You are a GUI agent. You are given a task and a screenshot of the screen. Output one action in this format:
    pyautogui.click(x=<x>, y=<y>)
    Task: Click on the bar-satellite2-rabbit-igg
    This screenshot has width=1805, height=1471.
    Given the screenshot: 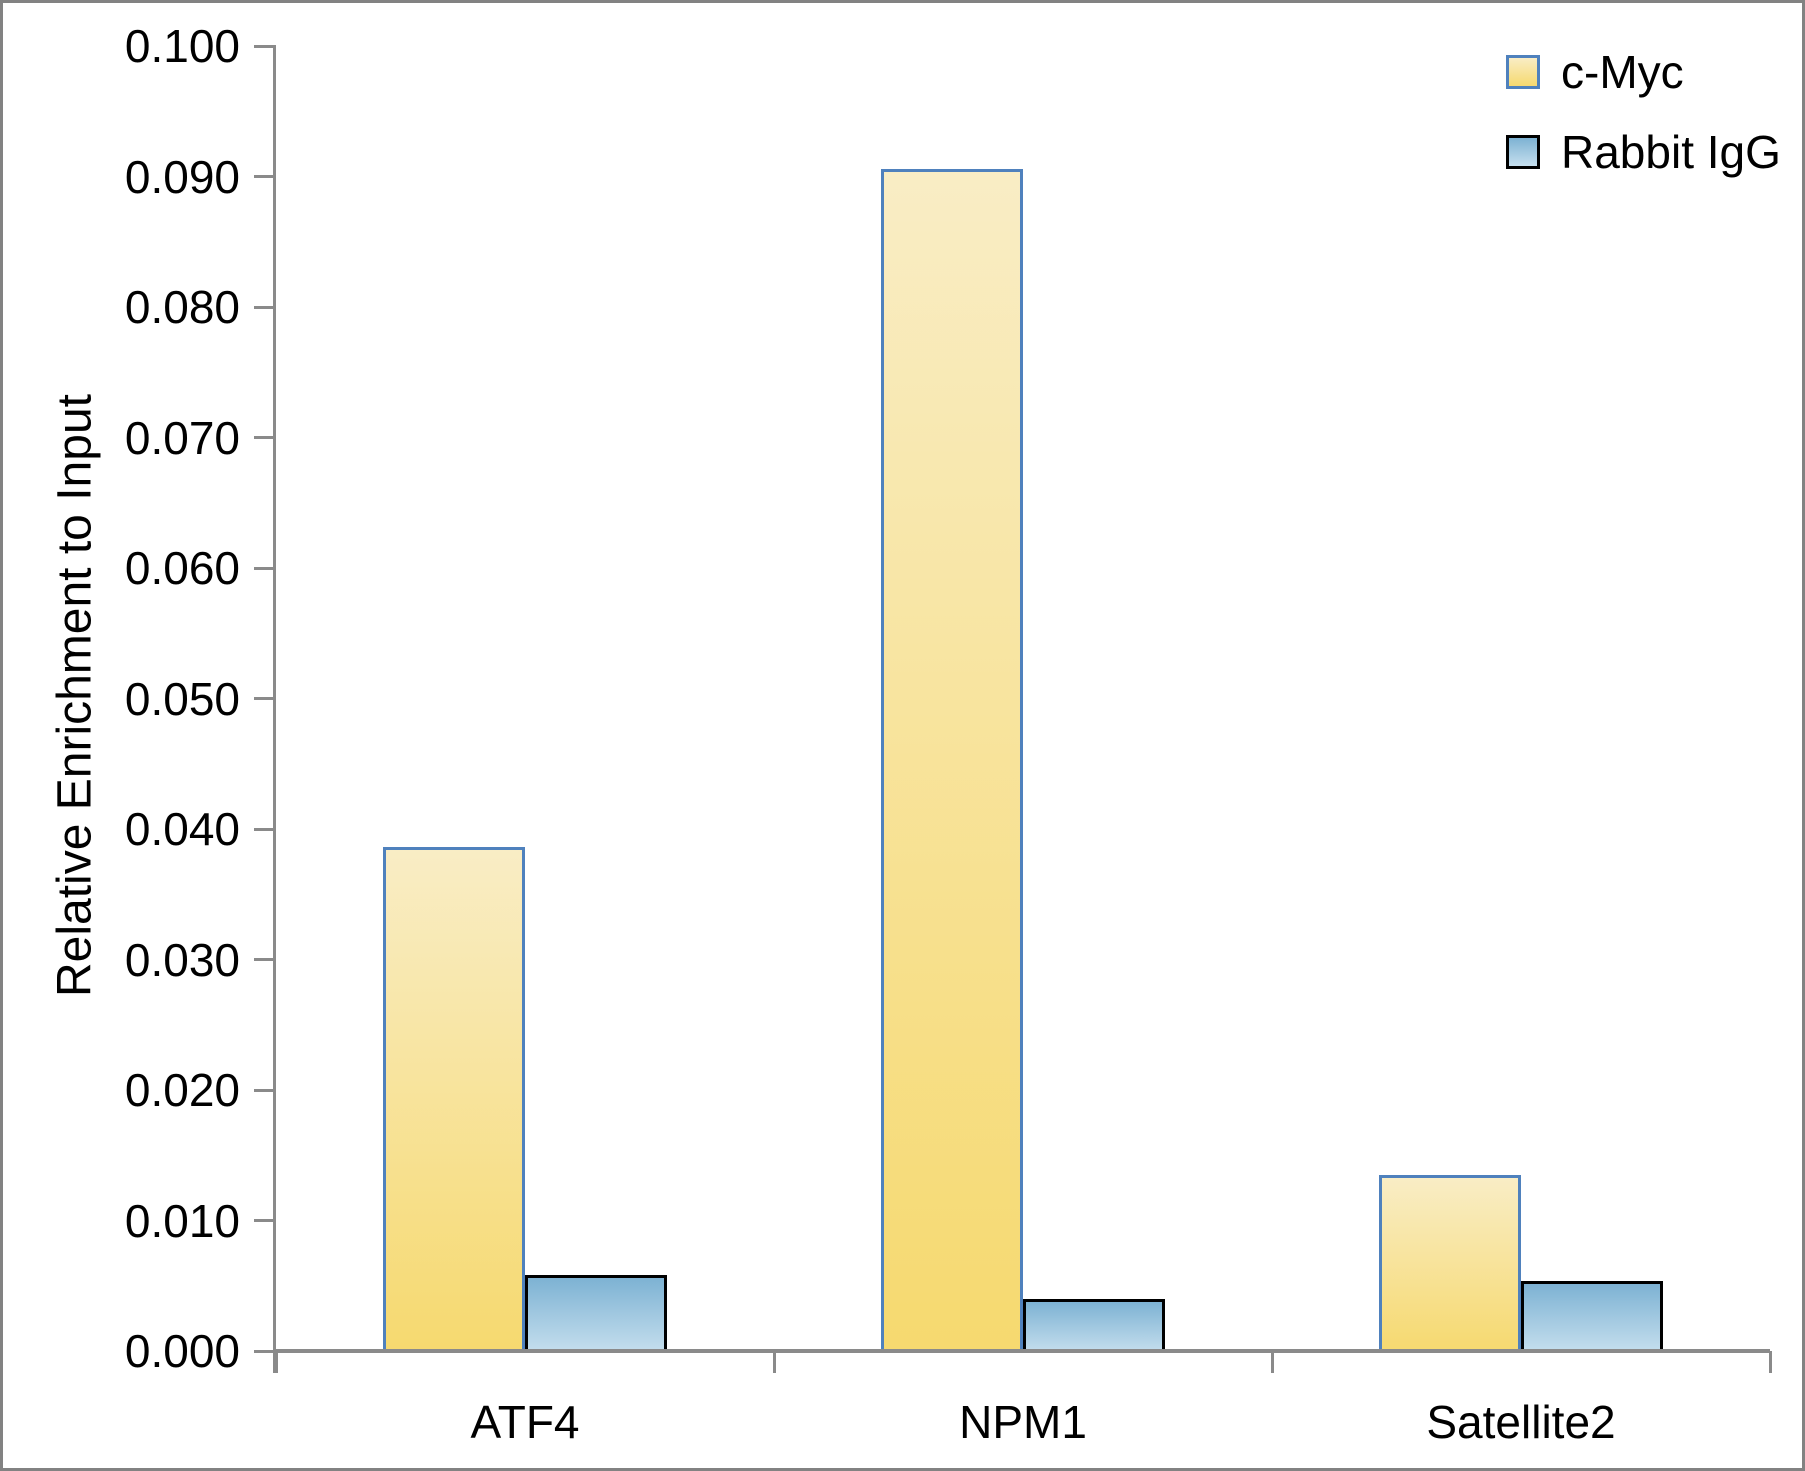 What is the action you would take?
    pyautogui.click(x=1592, y=1316)
    